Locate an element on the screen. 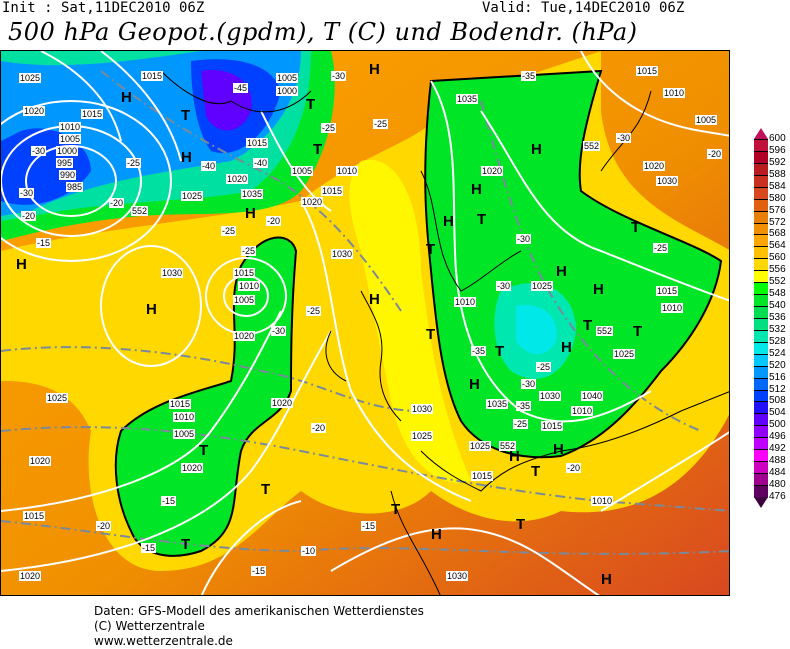  legend-label: 576 is located at coordinates (777, 210).